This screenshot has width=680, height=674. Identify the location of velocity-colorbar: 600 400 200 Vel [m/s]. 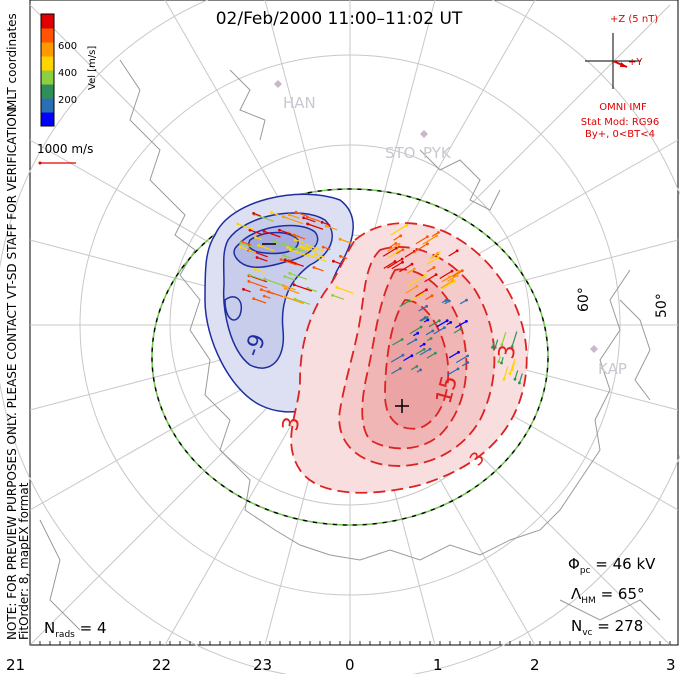
(69, 70).